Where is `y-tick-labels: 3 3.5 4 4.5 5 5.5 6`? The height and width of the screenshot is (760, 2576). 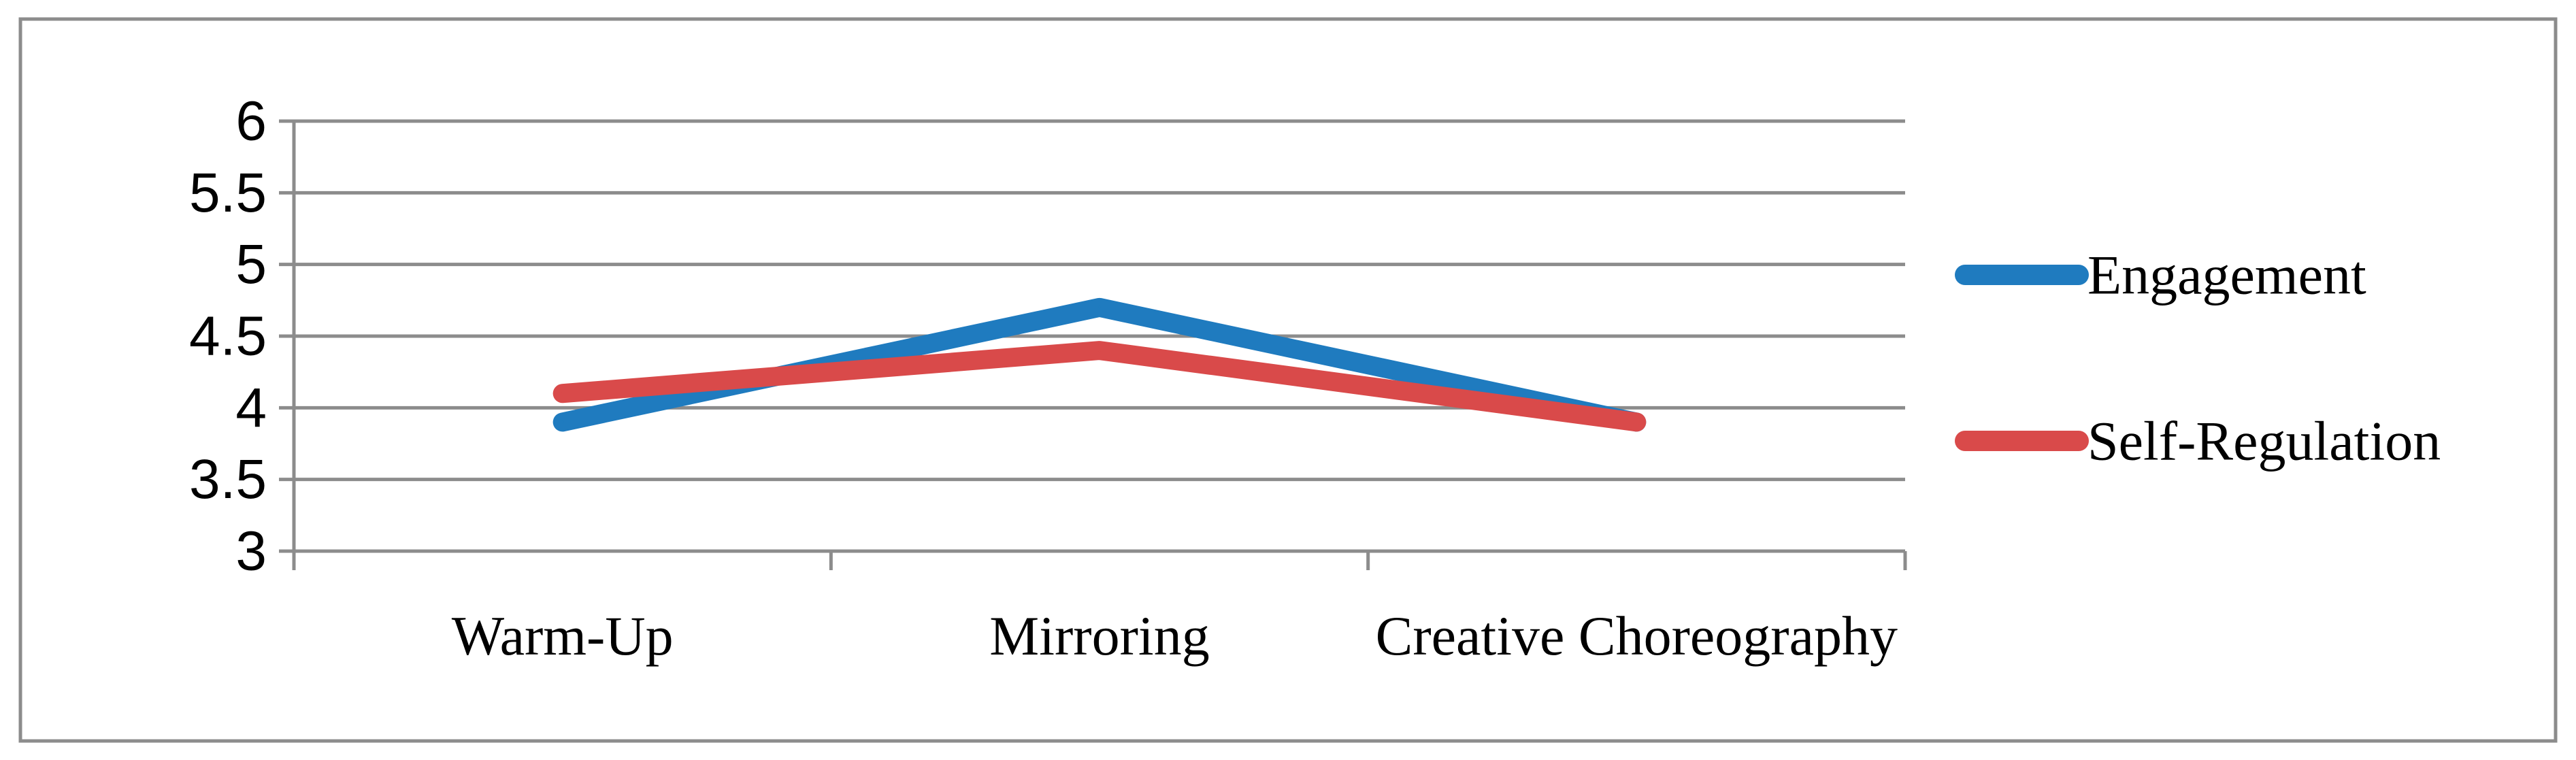 y-tick-labels: 3 3.5 4 4.5 5 5.5 6 is located at coordinates (228, 336).